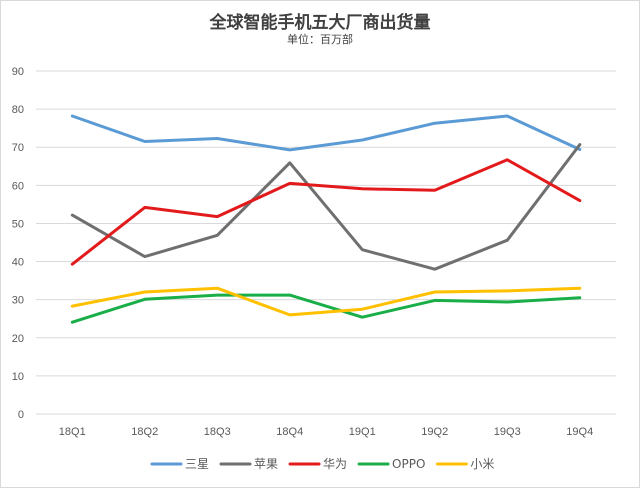 The height and width of the screenshot is (488, 640). What do you see at coordinates (18, 339) in the screenshot?
I see `y-tick-label-20: 20` at bounding box center [18, 339].